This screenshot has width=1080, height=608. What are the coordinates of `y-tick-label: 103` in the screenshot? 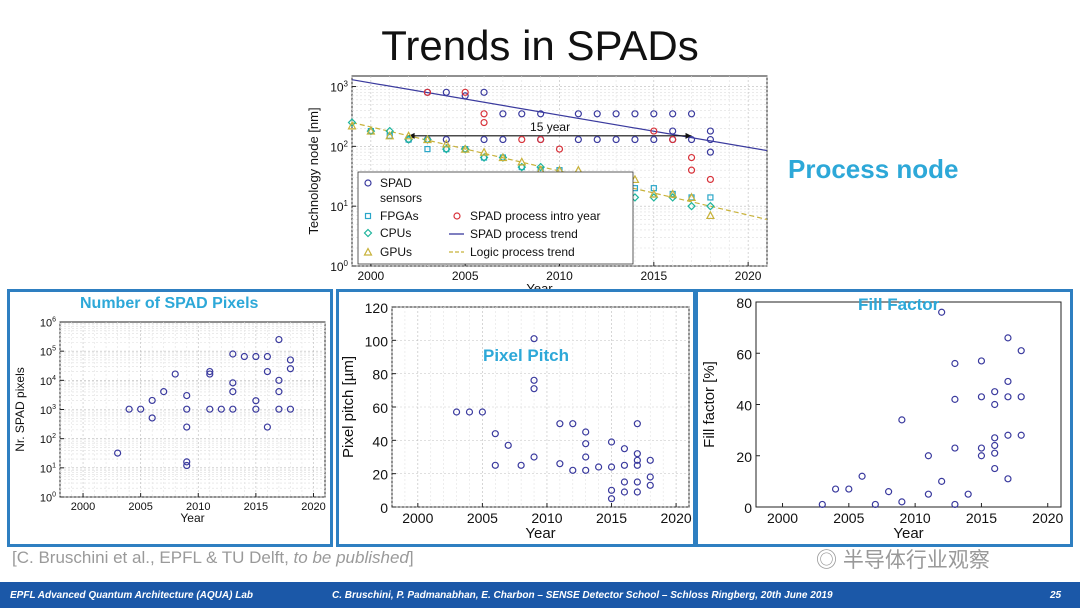 It's located at (339, 87).